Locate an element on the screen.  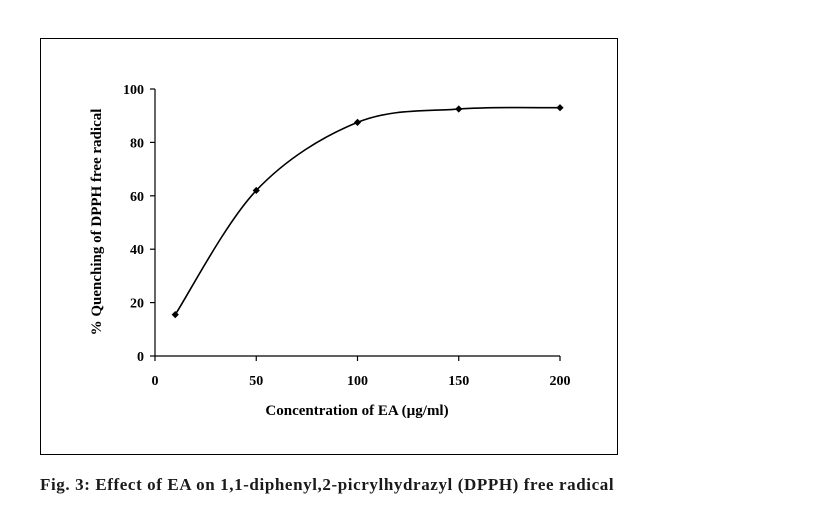
x-tick-label: 200 is located at coordinates (560, 381).